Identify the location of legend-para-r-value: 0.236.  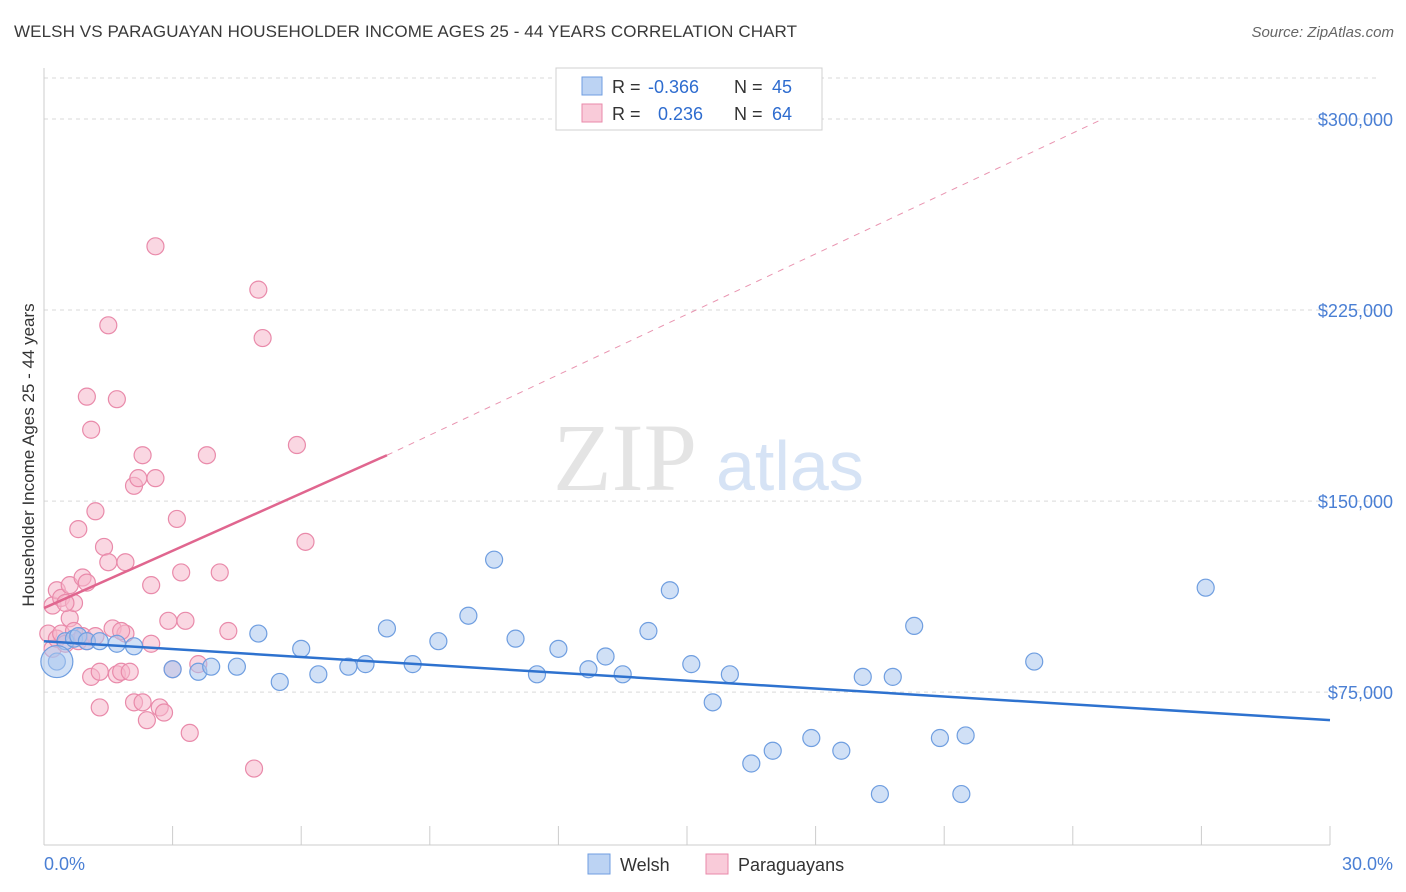
(680, 114).